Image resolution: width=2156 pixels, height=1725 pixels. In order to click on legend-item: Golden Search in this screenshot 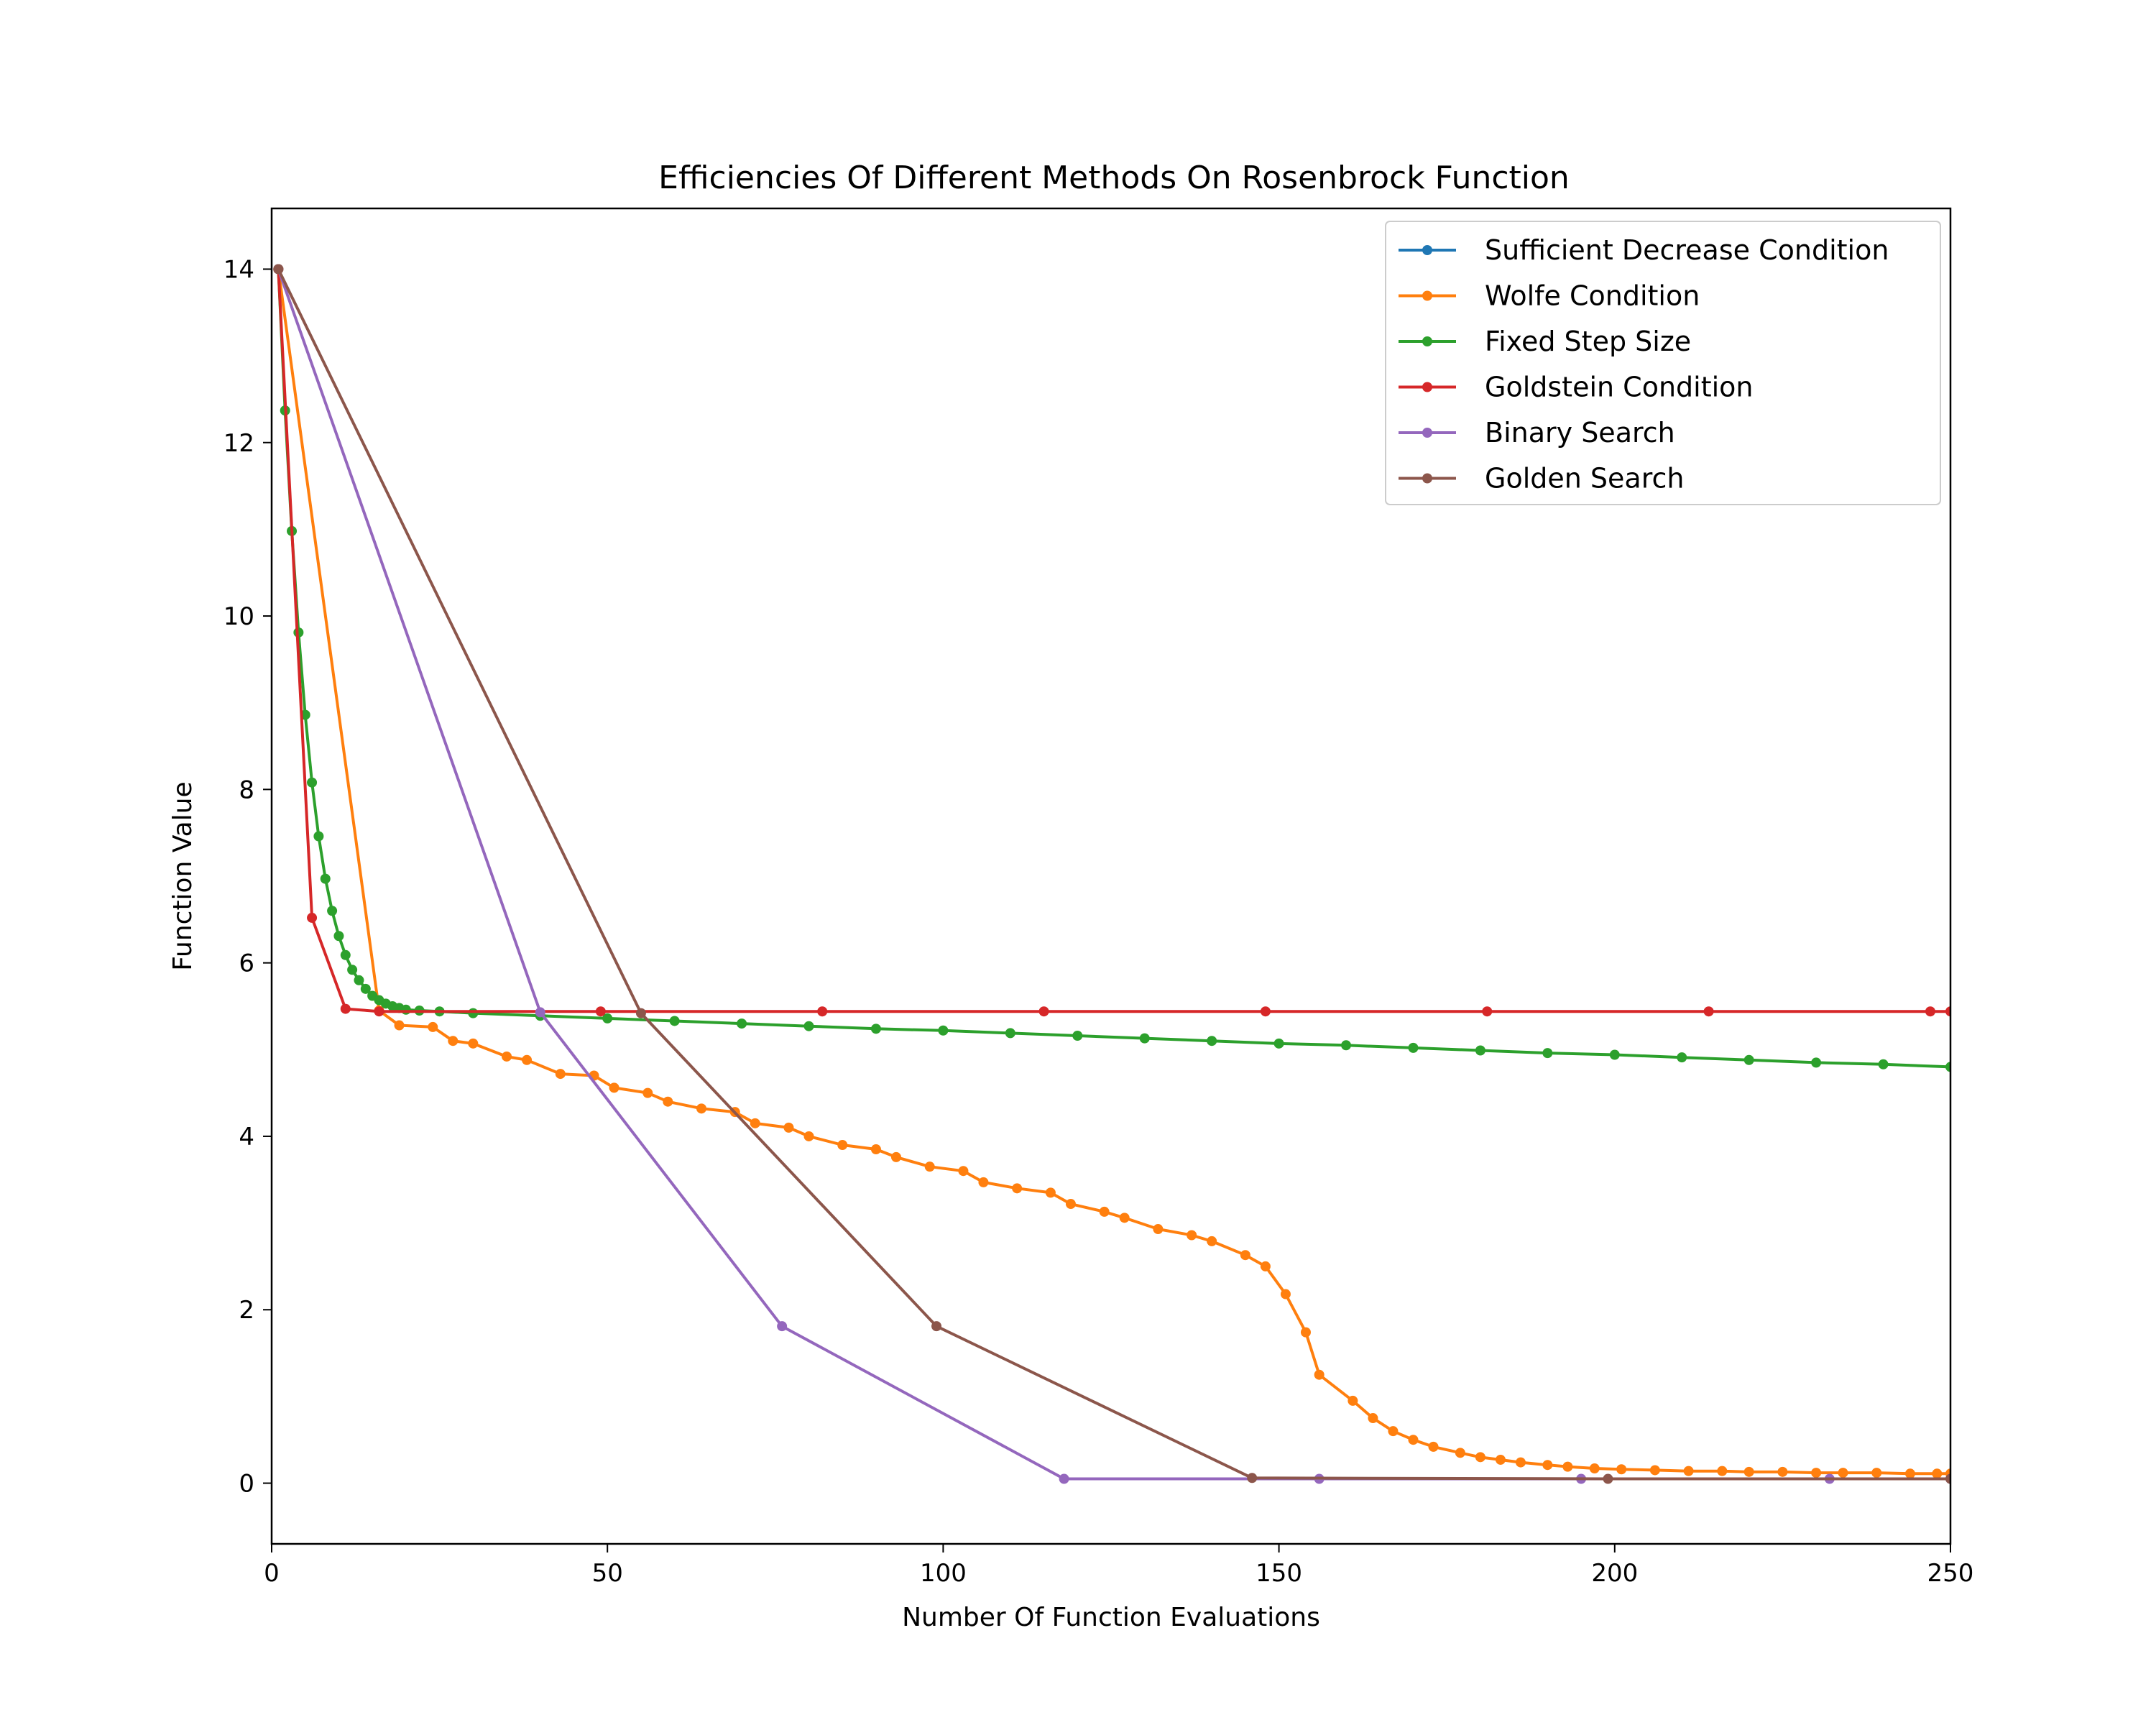, I will do `click(1541, 478)`.